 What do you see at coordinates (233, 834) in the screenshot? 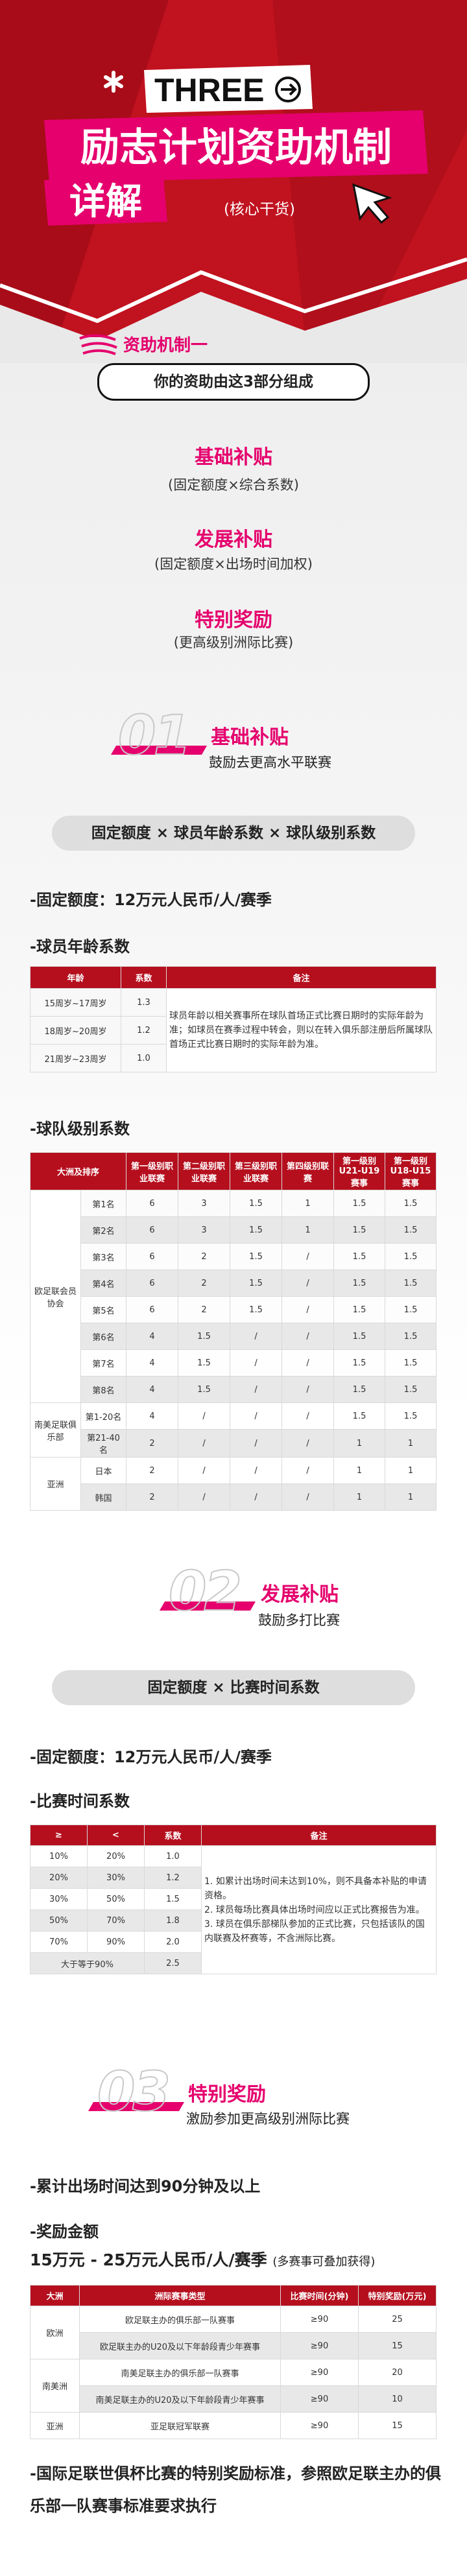
I see `formula-pill: 固定额度 × 球员年龄系数 × 球队级别系数` at bounding box center [233, 834].